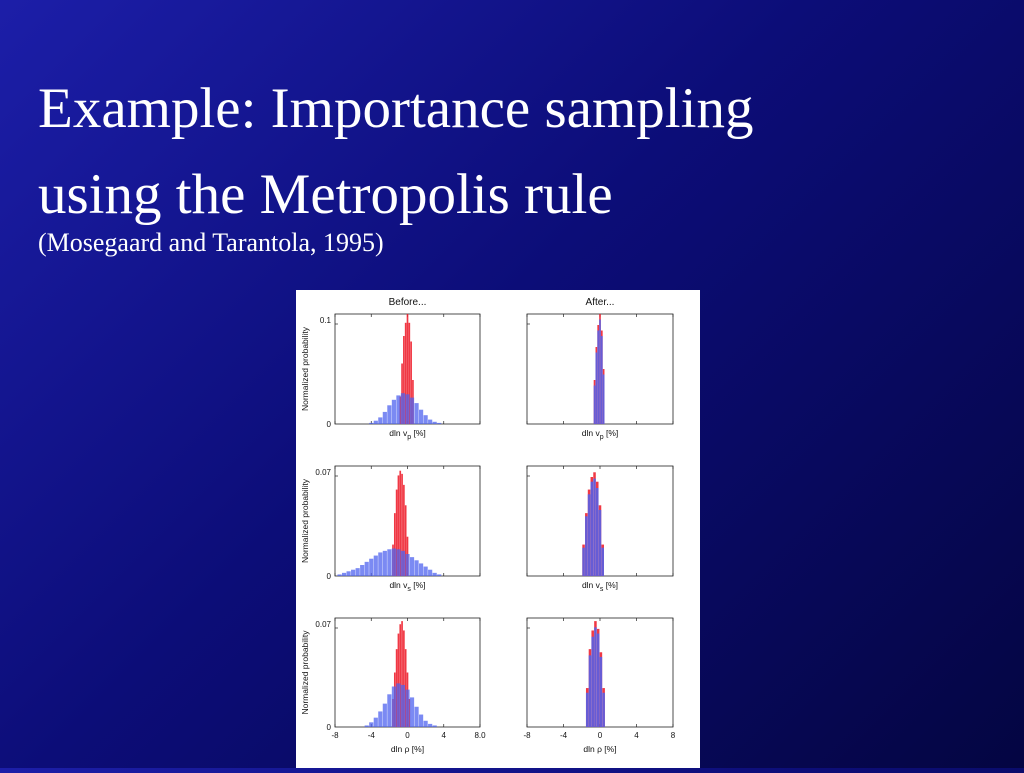  I want to click on x-tick-label: 8, so click(673, 735).